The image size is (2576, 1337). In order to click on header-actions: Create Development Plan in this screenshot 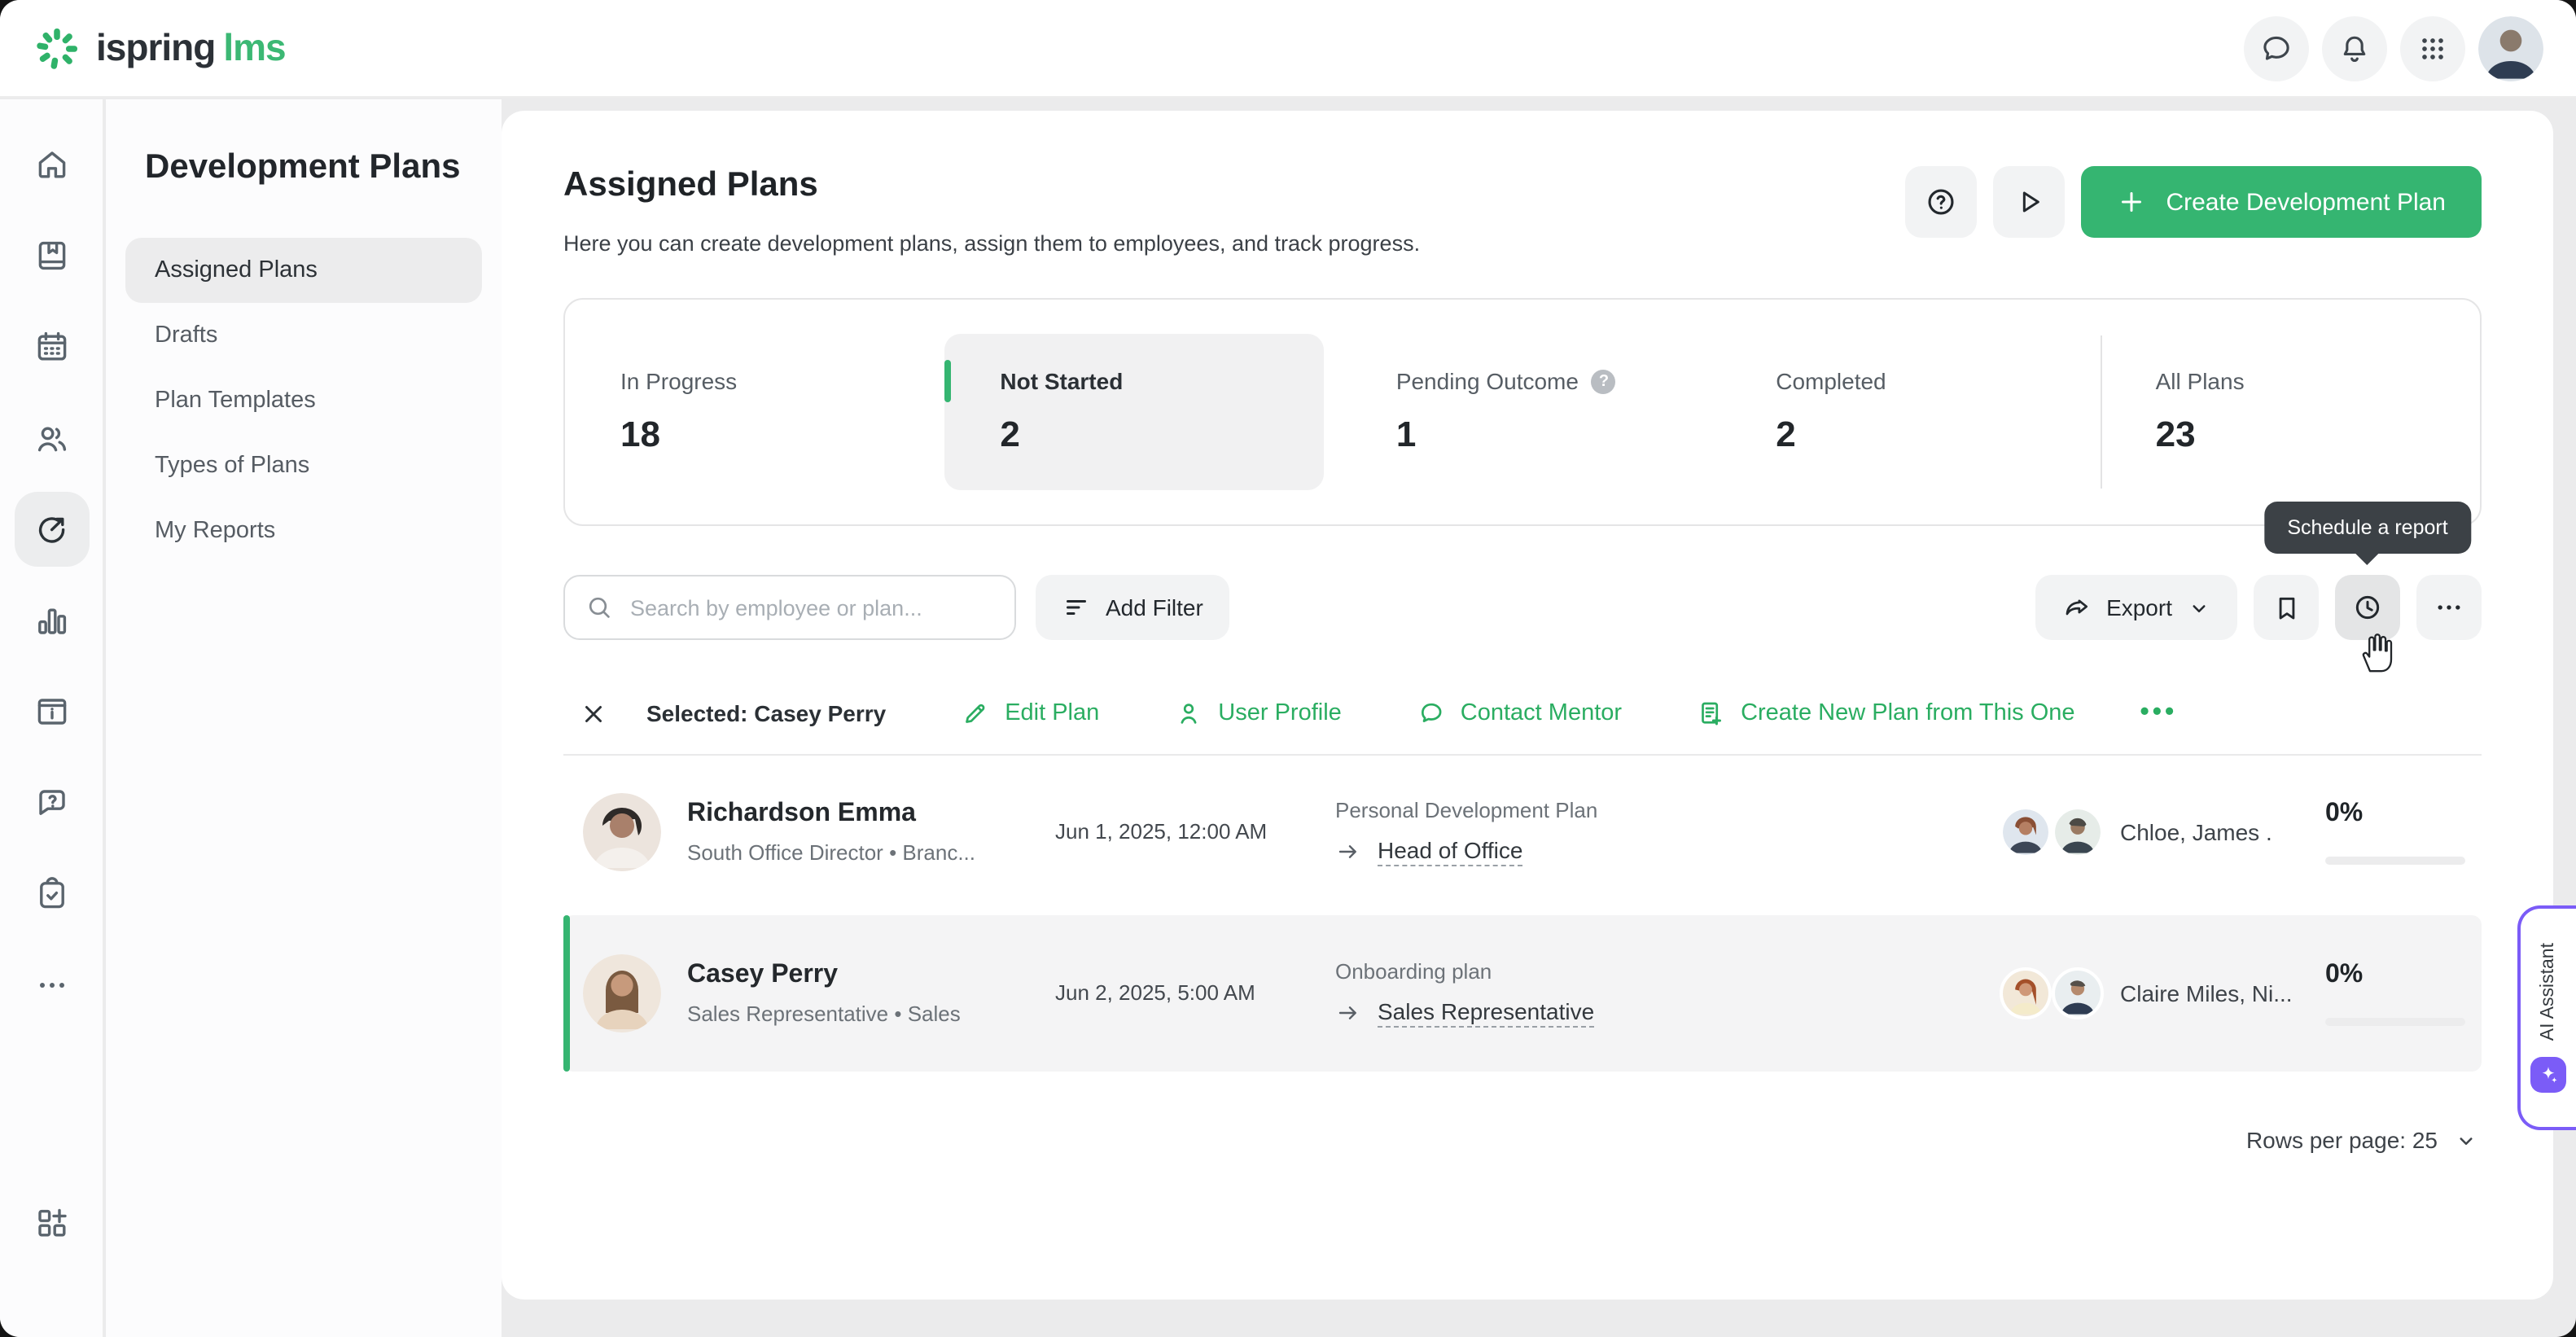, I will do `click(2193, 202)`.